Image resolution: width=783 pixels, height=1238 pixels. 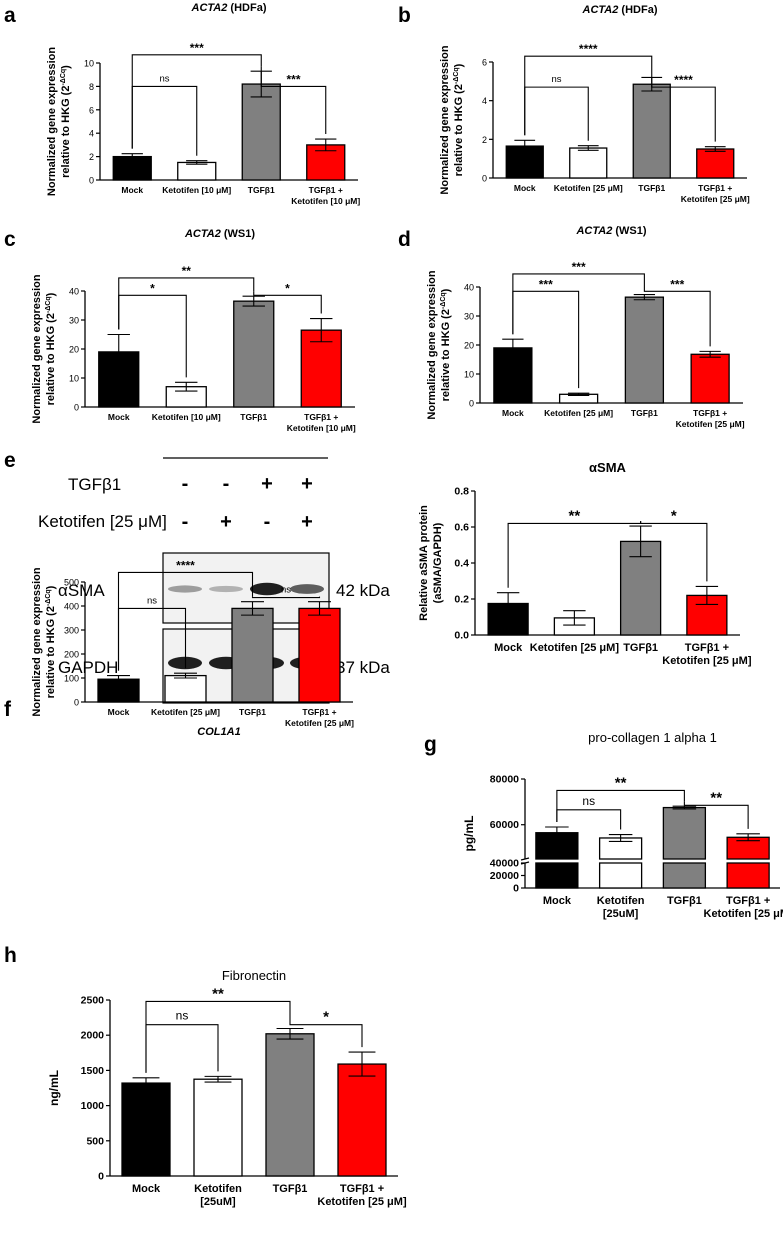 I want to click on y-label-superscript-f: -ΔCq, so click(x=48, y=597).